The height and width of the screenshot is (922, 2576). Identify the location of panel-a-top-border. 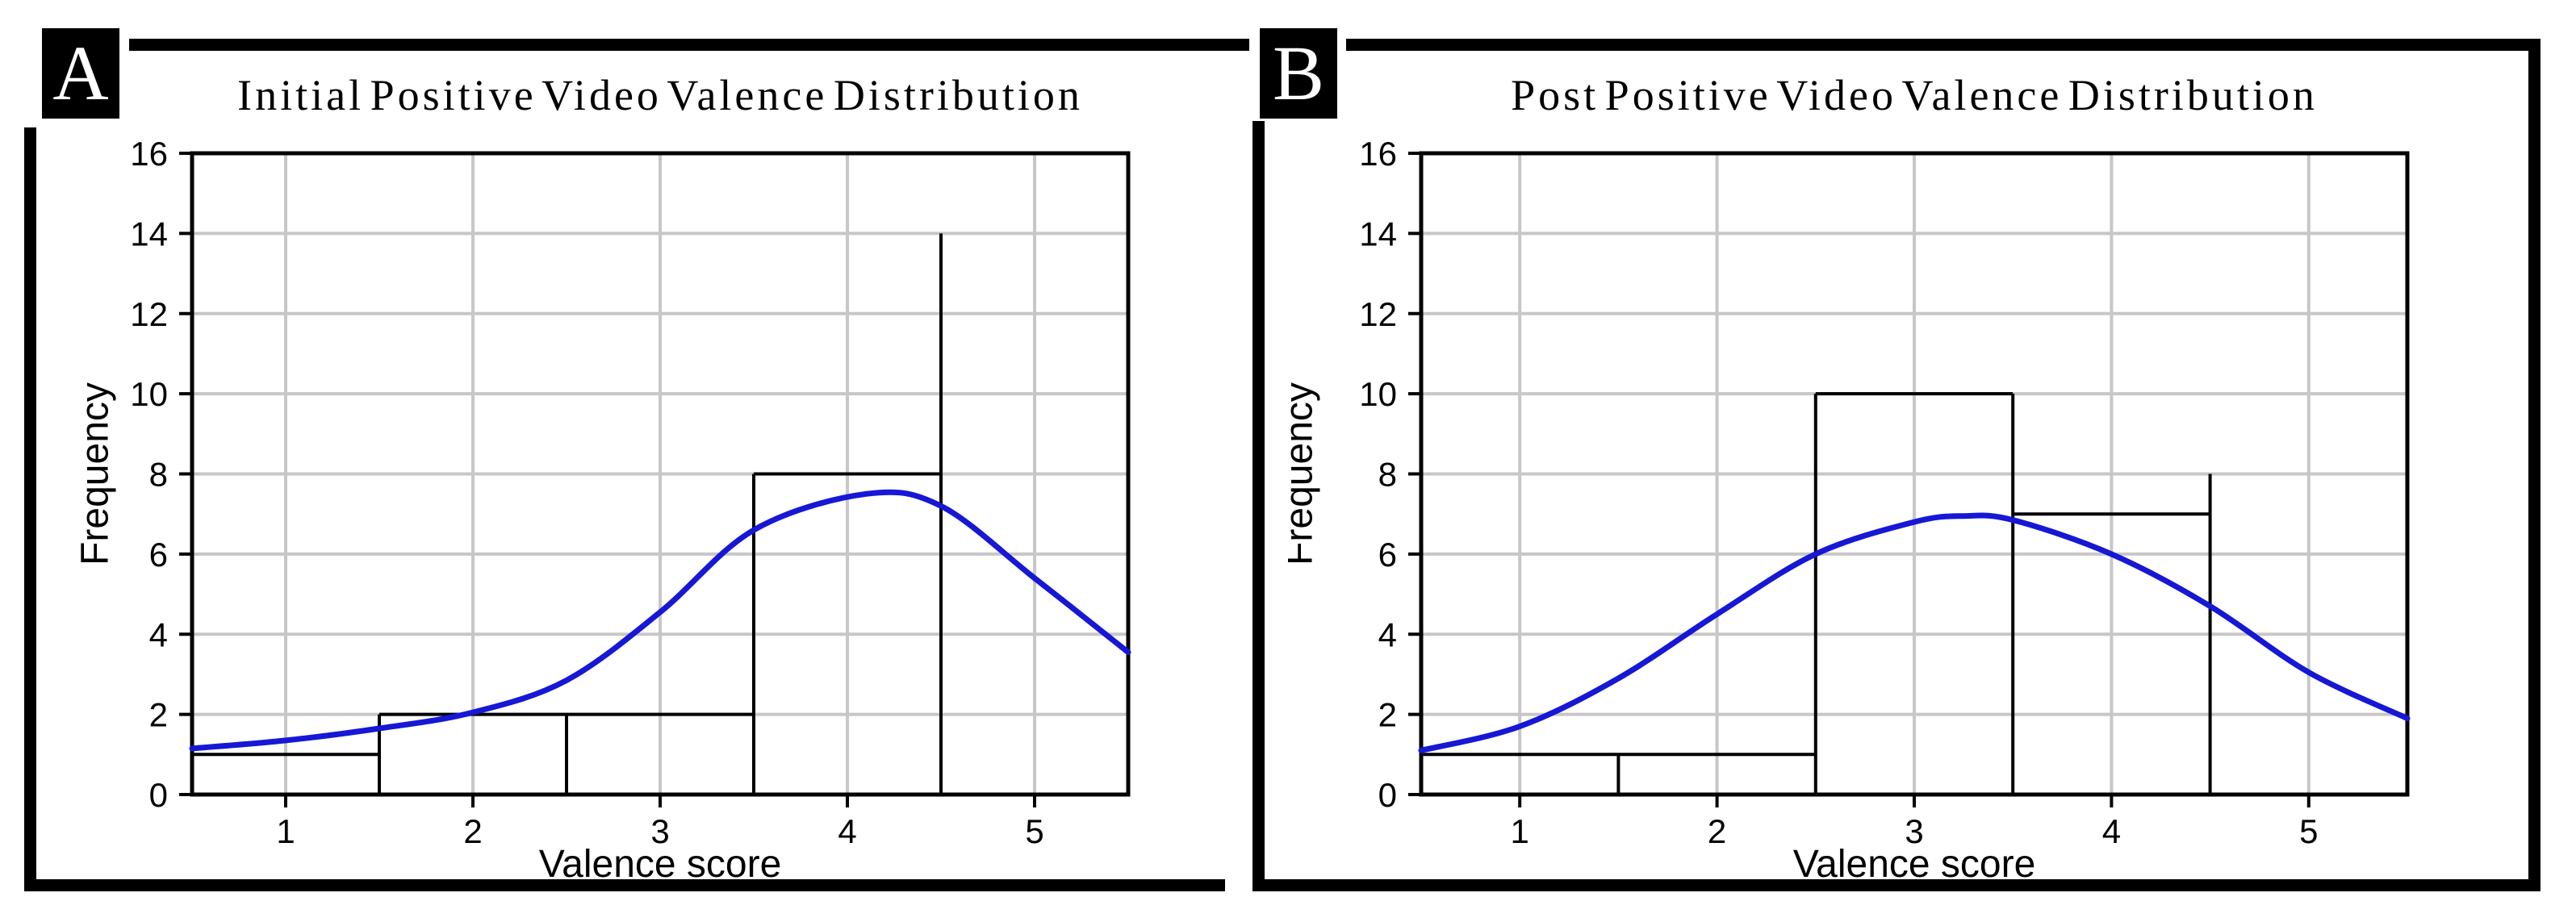
(689, 45).